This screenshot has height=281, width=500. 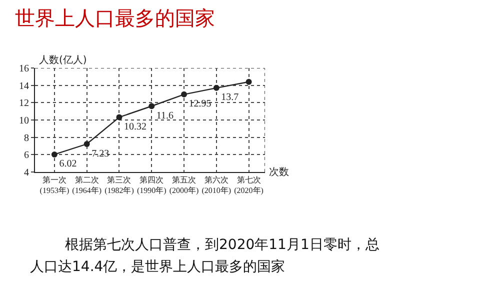 I want to click on y-tick-label: 12, so click(x=24, y=104).